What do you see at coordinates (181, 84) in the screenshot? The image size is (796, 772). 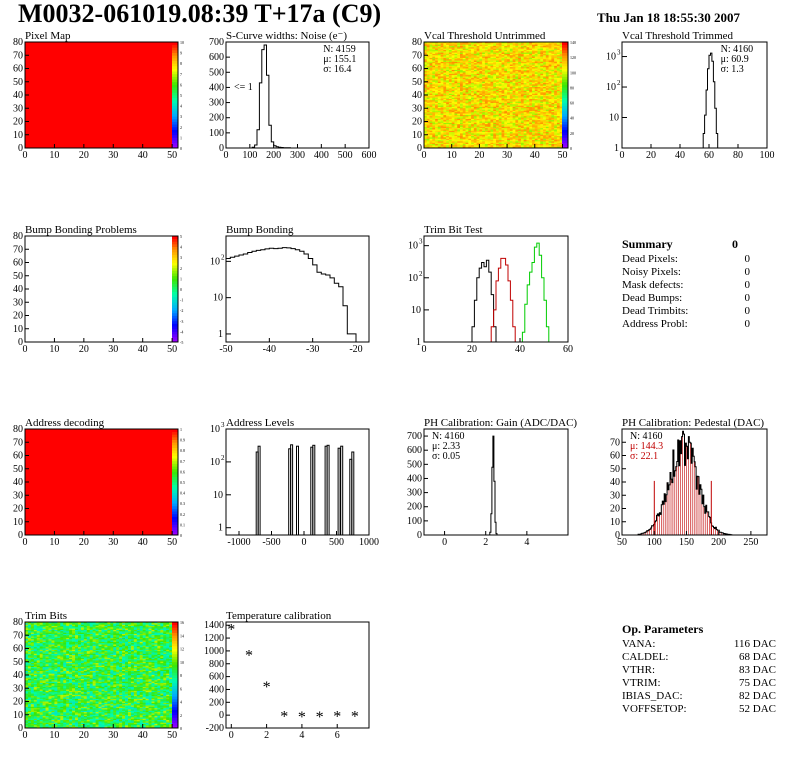 I see `palette-label: 6` at bounding box center [181, 84].